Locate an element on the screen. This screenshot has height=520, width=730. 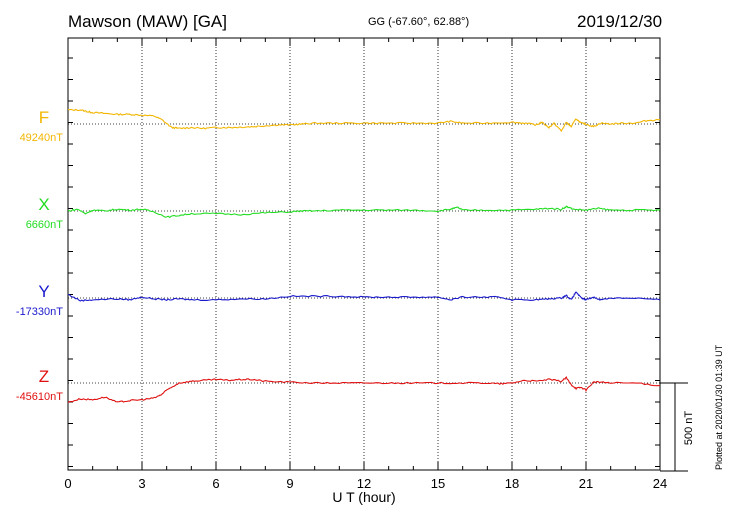
x-tick-label: 18 is located at coordinates (512, 483).